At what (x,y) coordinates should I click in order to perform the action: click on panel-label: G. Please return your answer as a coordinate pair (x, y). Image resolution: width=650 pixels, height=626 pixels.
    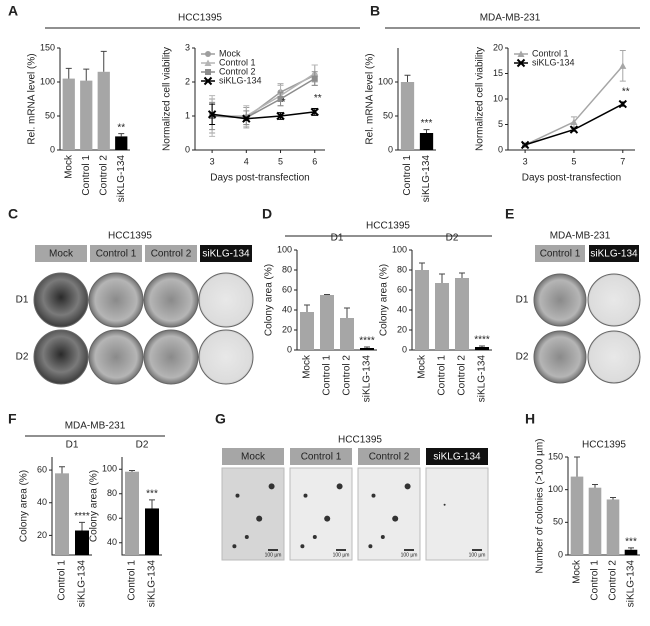
    Looking at the image, I should click on (220, 419).